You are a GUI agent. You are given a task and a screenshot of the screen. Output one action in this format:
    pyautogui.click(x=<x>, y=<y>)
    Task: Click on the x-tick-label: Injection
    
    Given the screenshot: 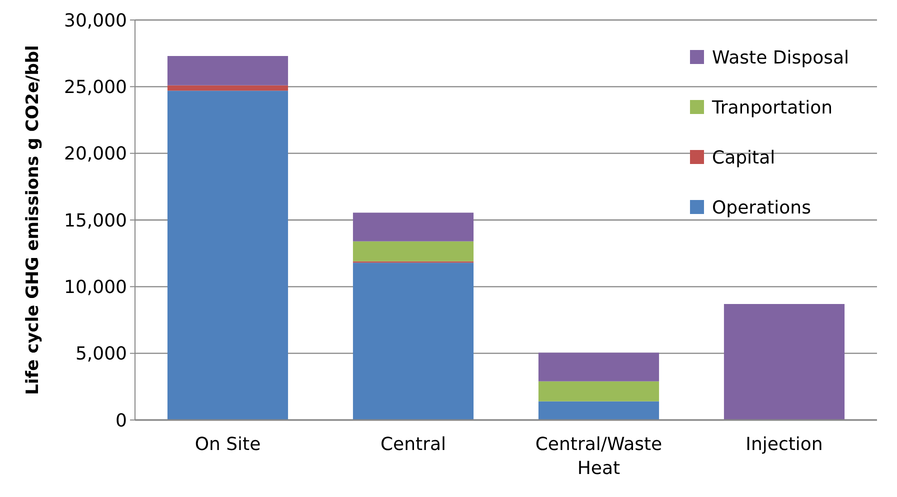 What is the action you would take?
    pyautogui.click(x=784, y=444)
    